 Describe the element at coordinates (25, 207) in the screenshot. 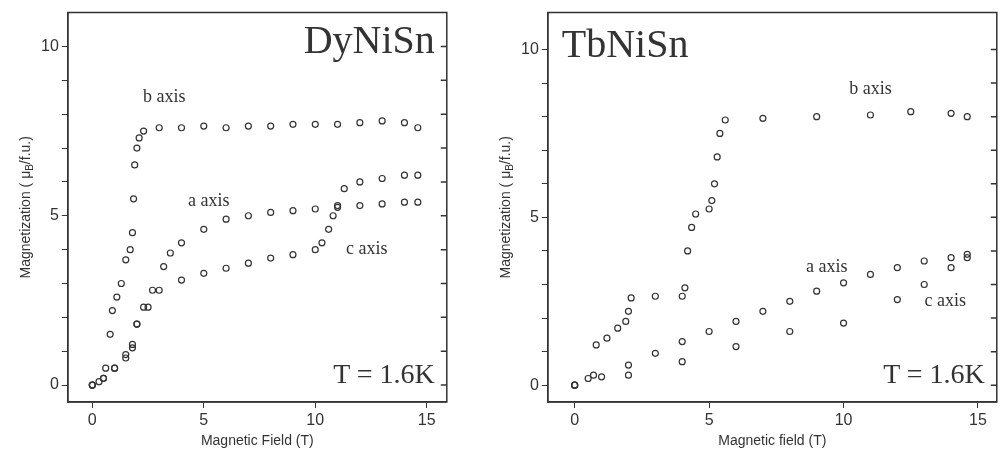

I see `y-axis-title: Magnetization ( μB/f.u.)` at that location.